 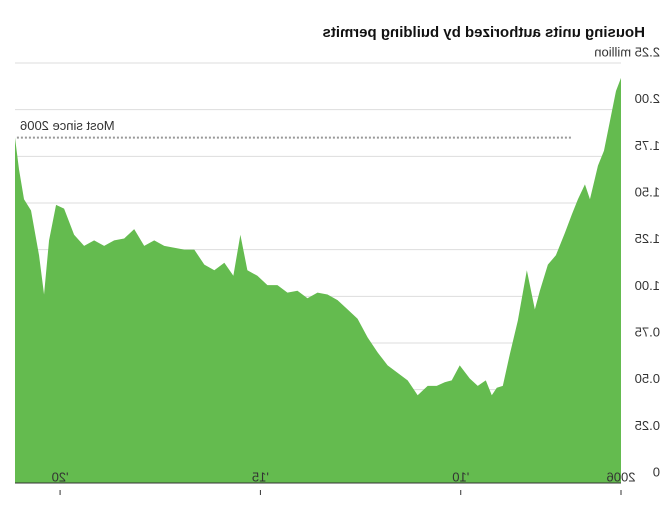 I want to click on annotation: Most since 2006, so click(x=67, y=125).